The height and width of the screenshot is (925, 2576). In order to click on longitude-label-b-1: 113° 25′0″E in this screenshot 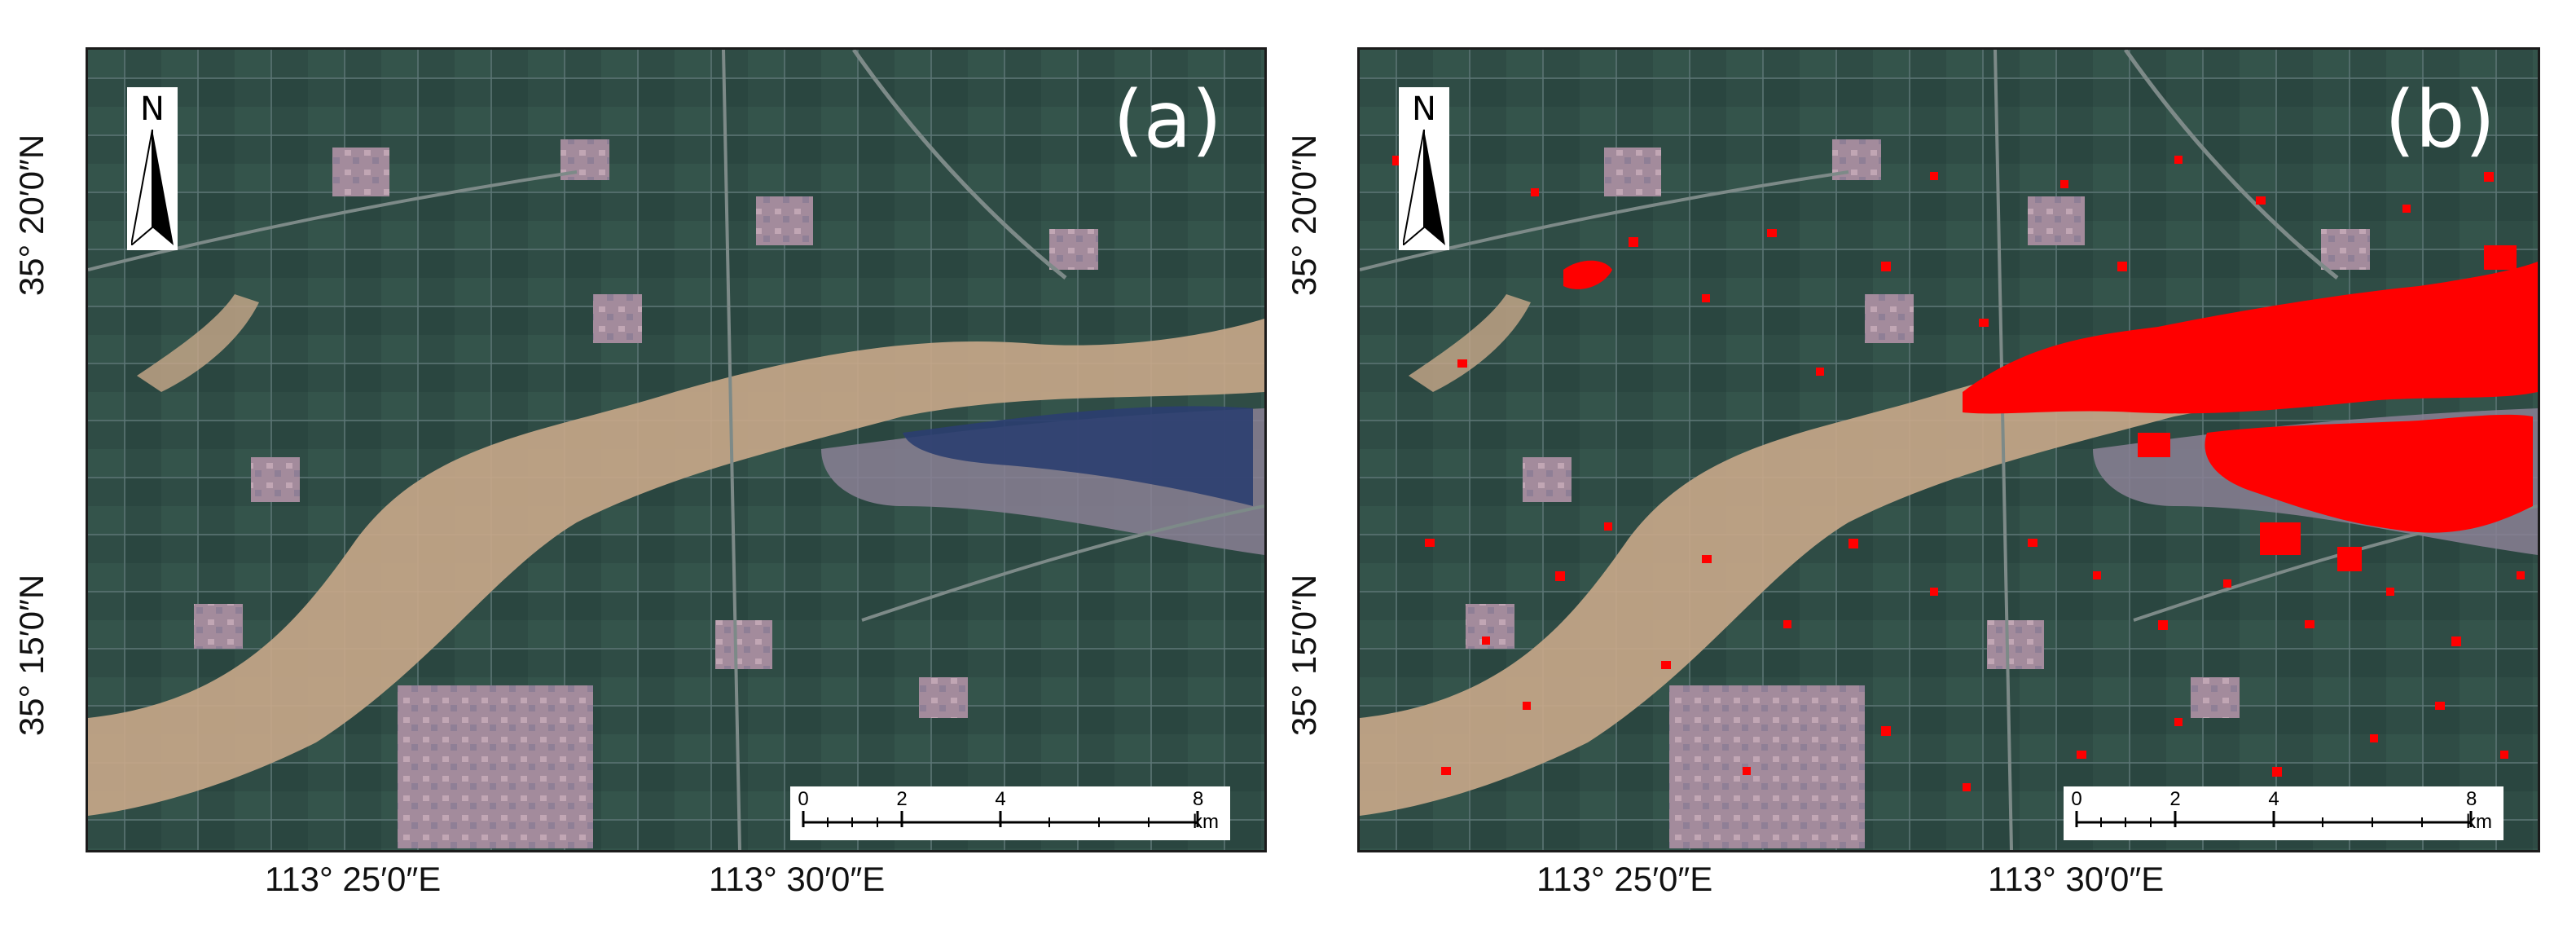, I will do `click(1624, 879)`.